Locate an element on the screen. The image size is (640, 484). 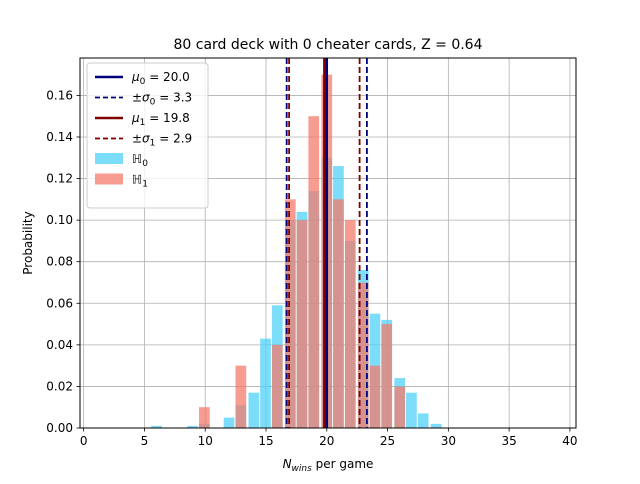
x-axis-ticks: 0 5 10 15 20 25 30 35 40 is located at coordinates (329, 438).